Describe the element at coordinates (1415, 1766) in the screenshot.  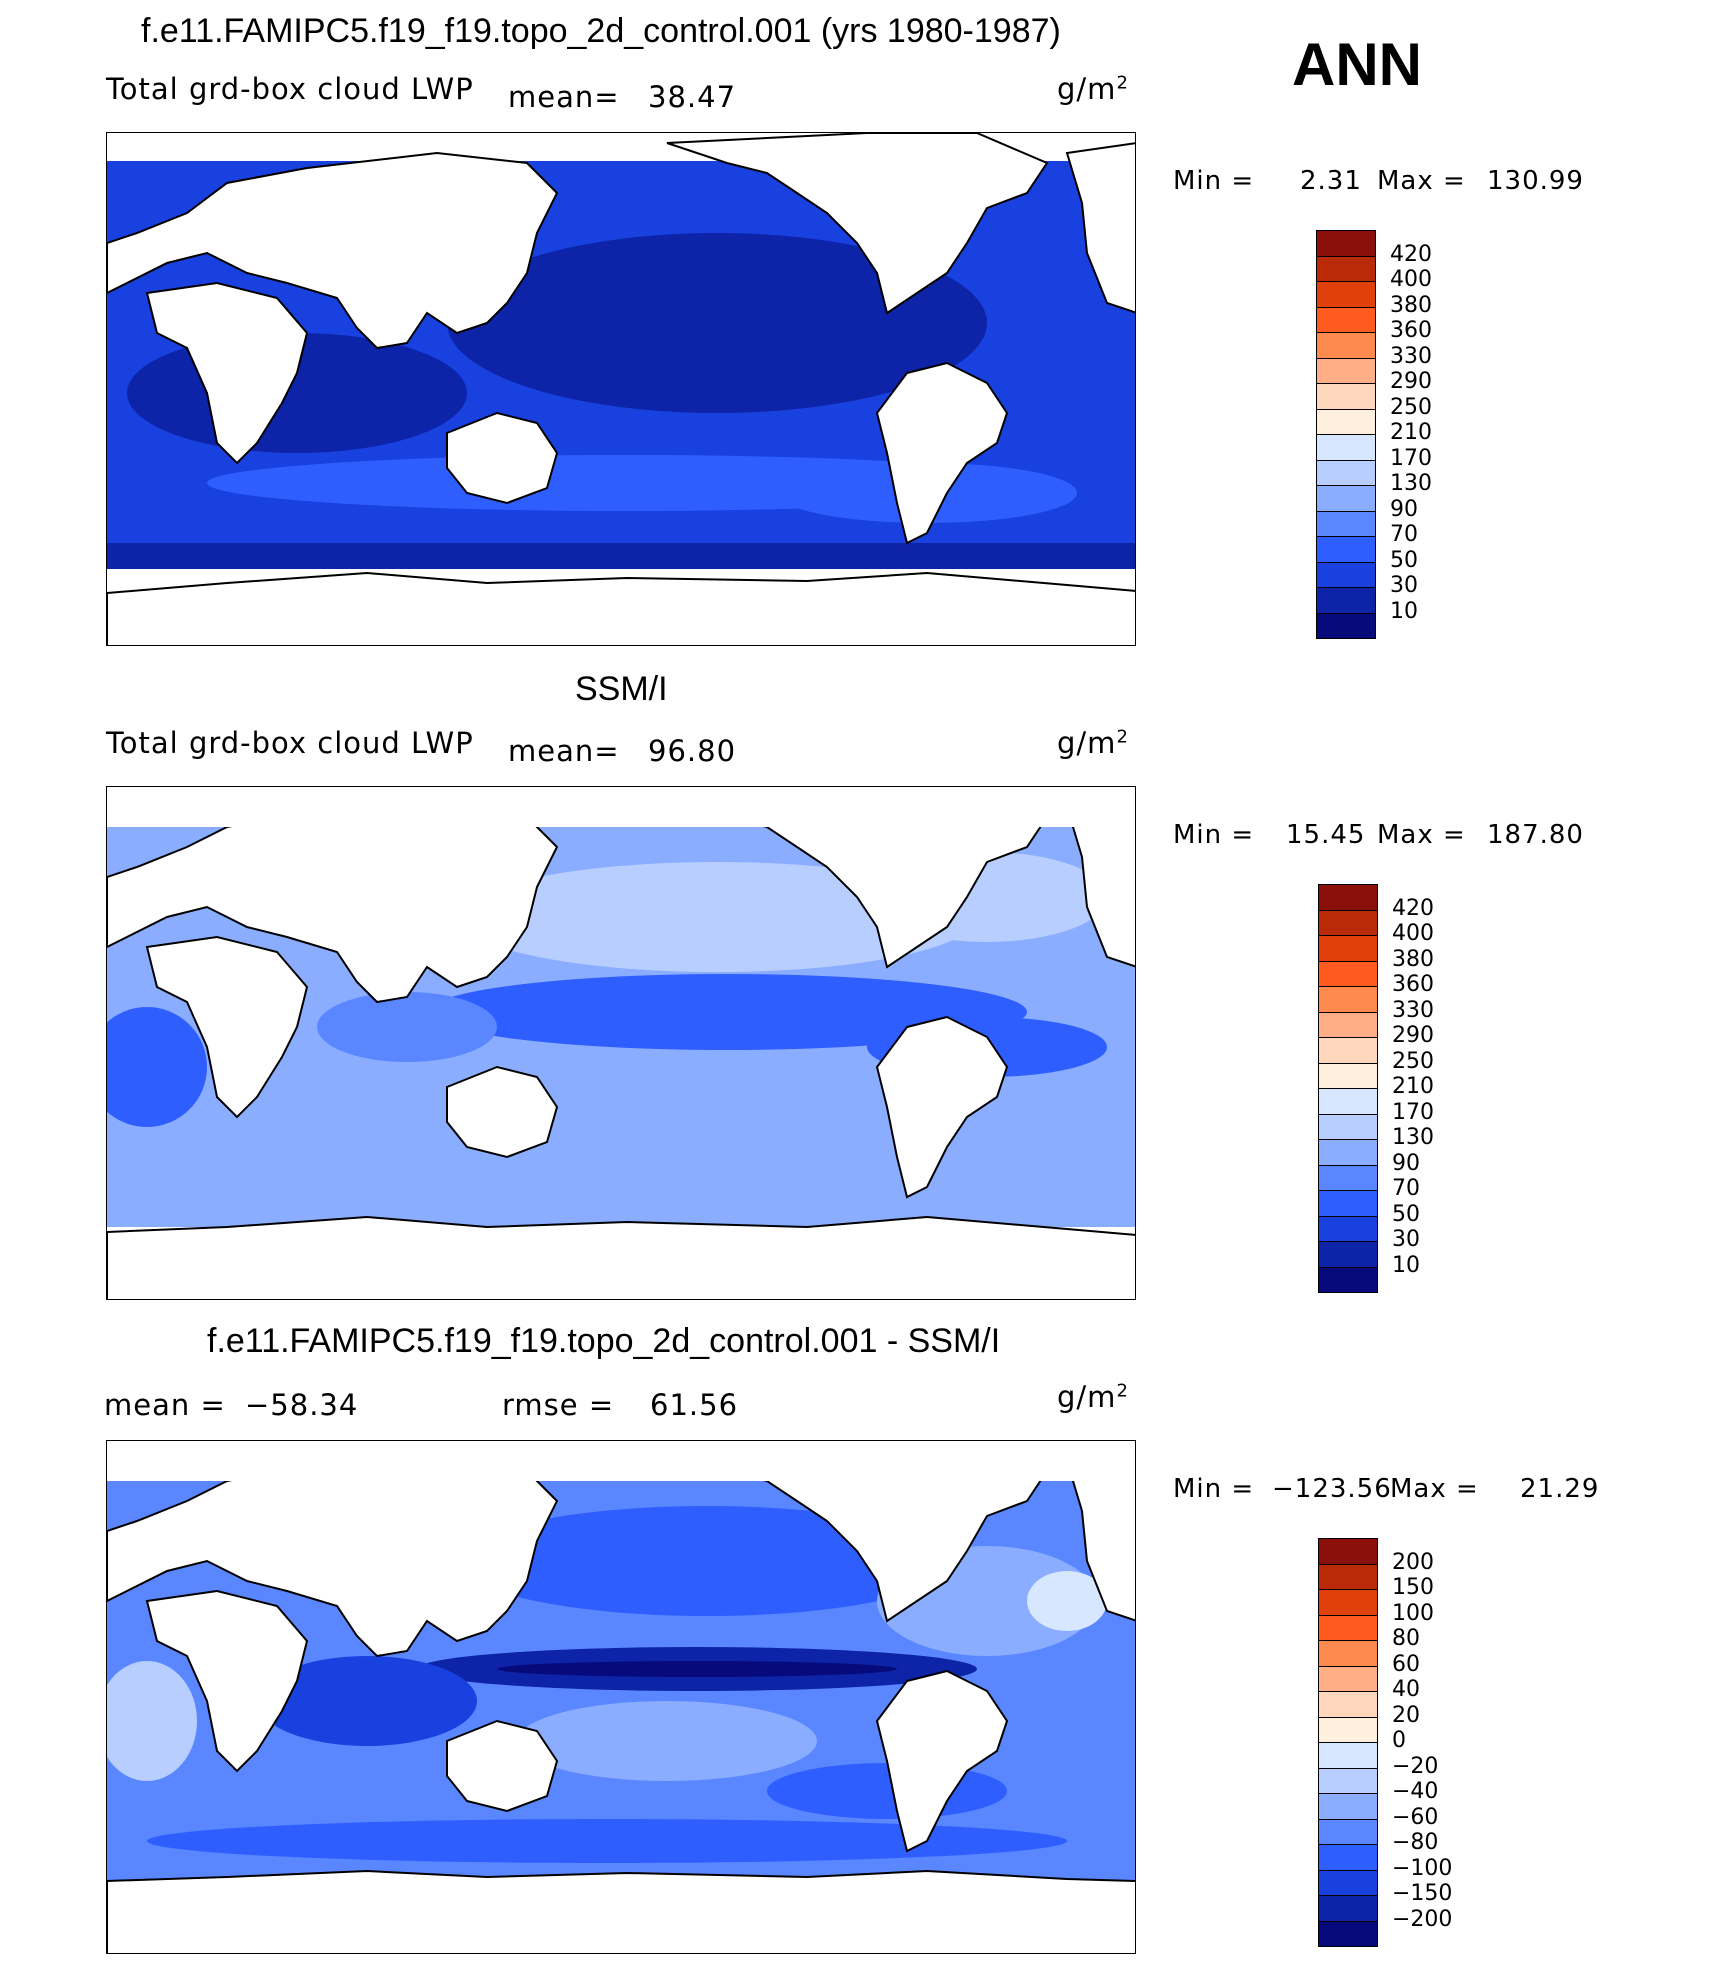
I see `colorbar-tick-label: −20` at that location.